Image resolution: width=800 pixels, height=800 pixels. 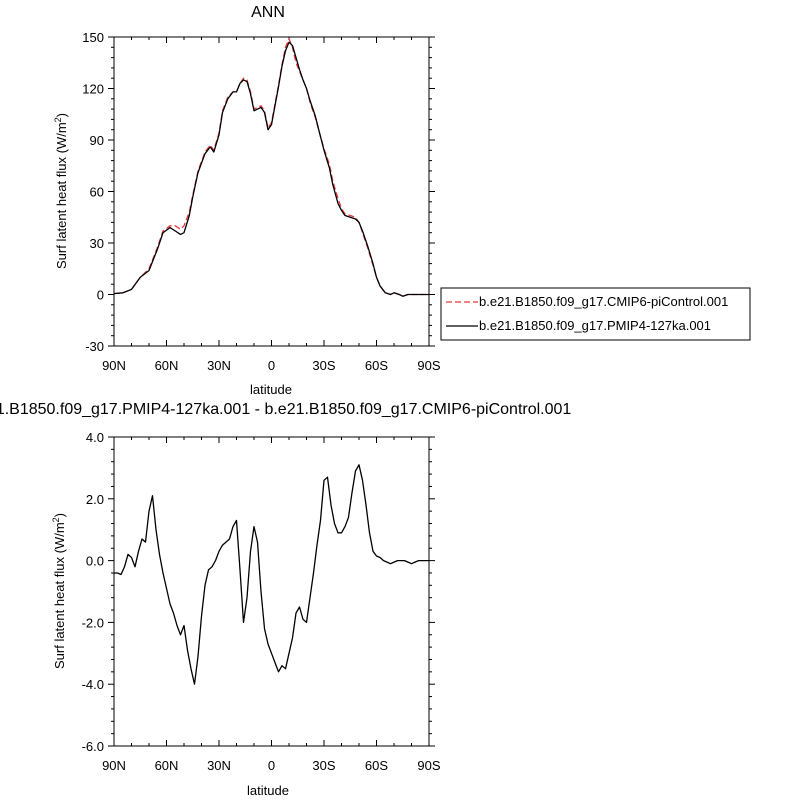 What do you see at coordinates (114, 765) in the screenshot?
I see `bottom-x-tick-label: 90N` at bounding box center [114, 765].